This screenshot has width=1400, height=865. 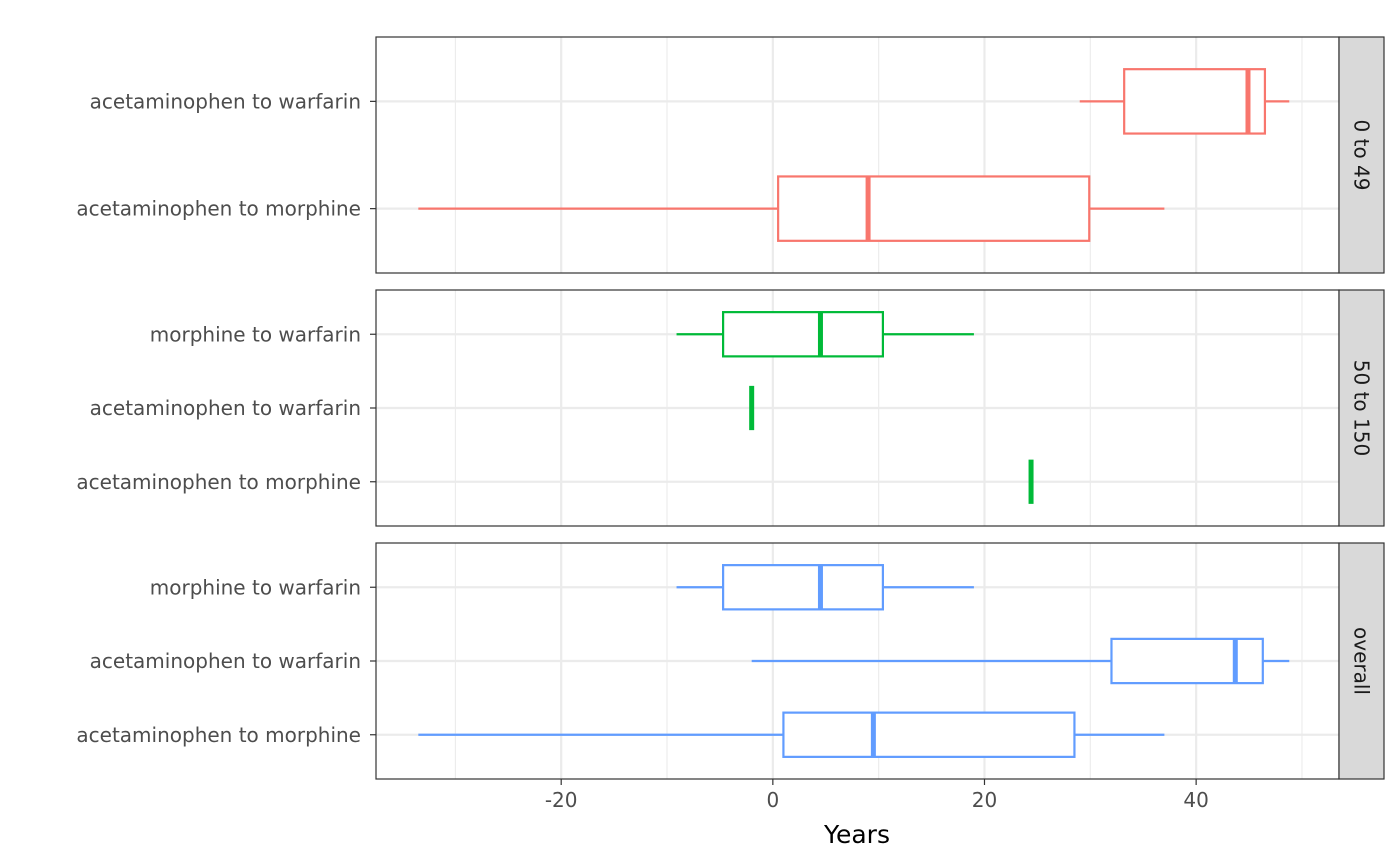 I want to click on facet-strip-label: overall, so click(x=1362, y=661).